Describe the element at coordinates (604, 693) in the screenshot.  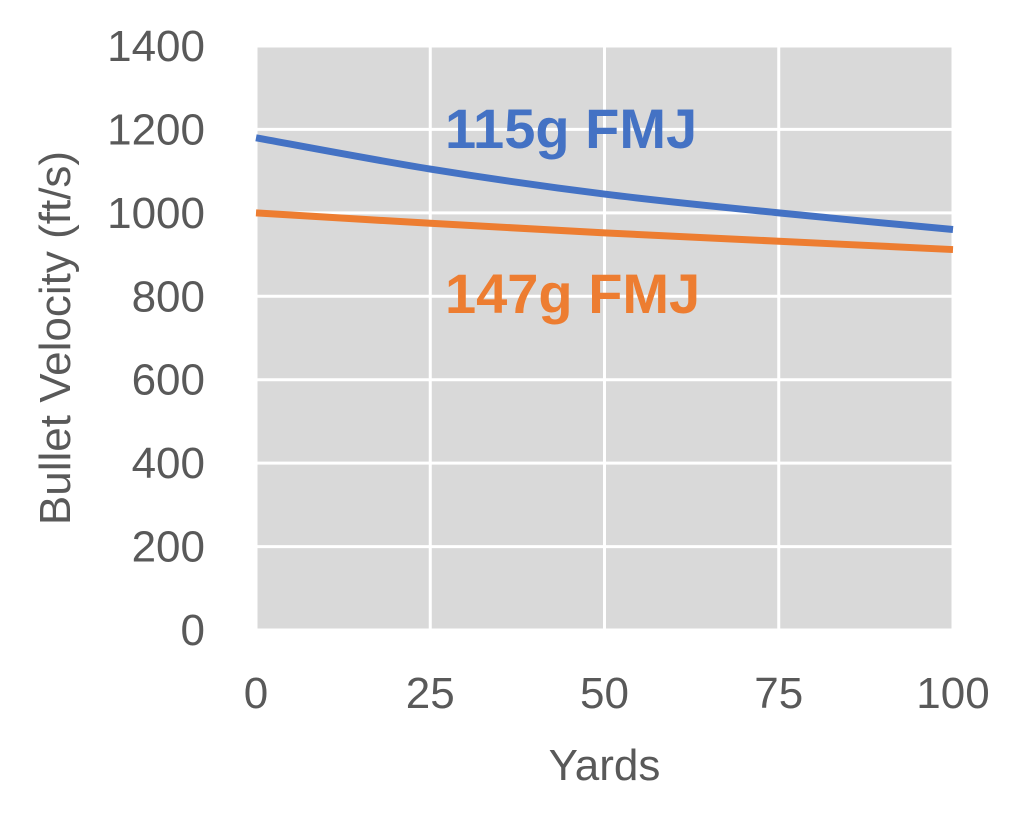
I see `x-tick-label: 50` at that location.